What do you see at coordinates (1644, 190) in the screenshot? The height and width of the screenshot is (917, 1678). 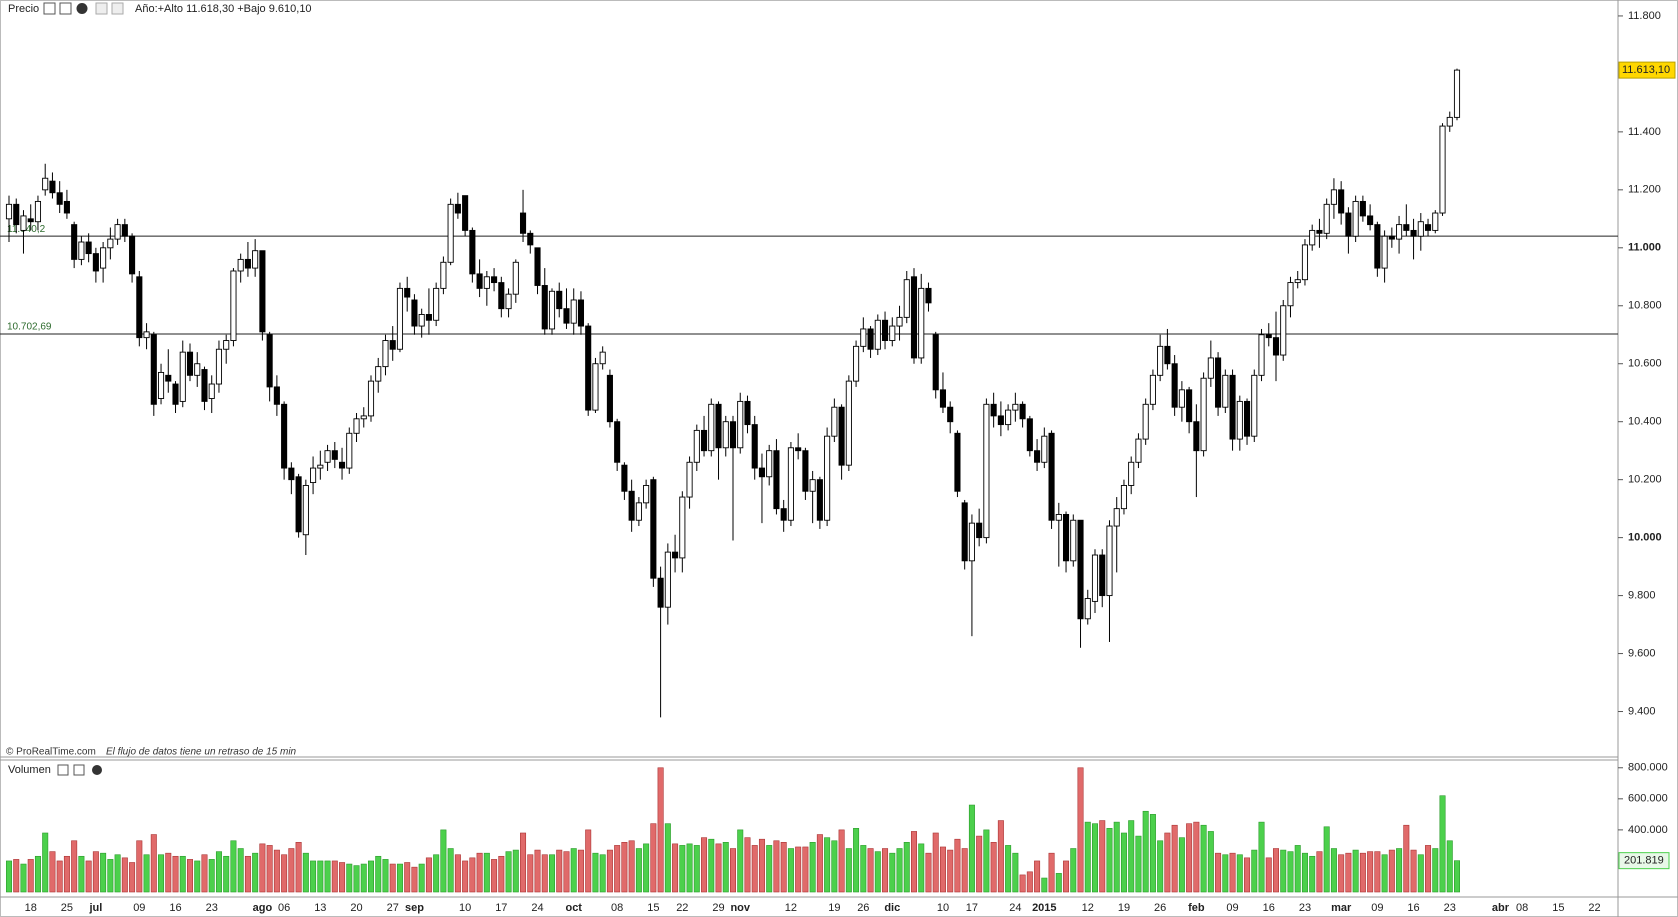 I see `y-tick-label: 11.200` at bounding box center [1644, 190].